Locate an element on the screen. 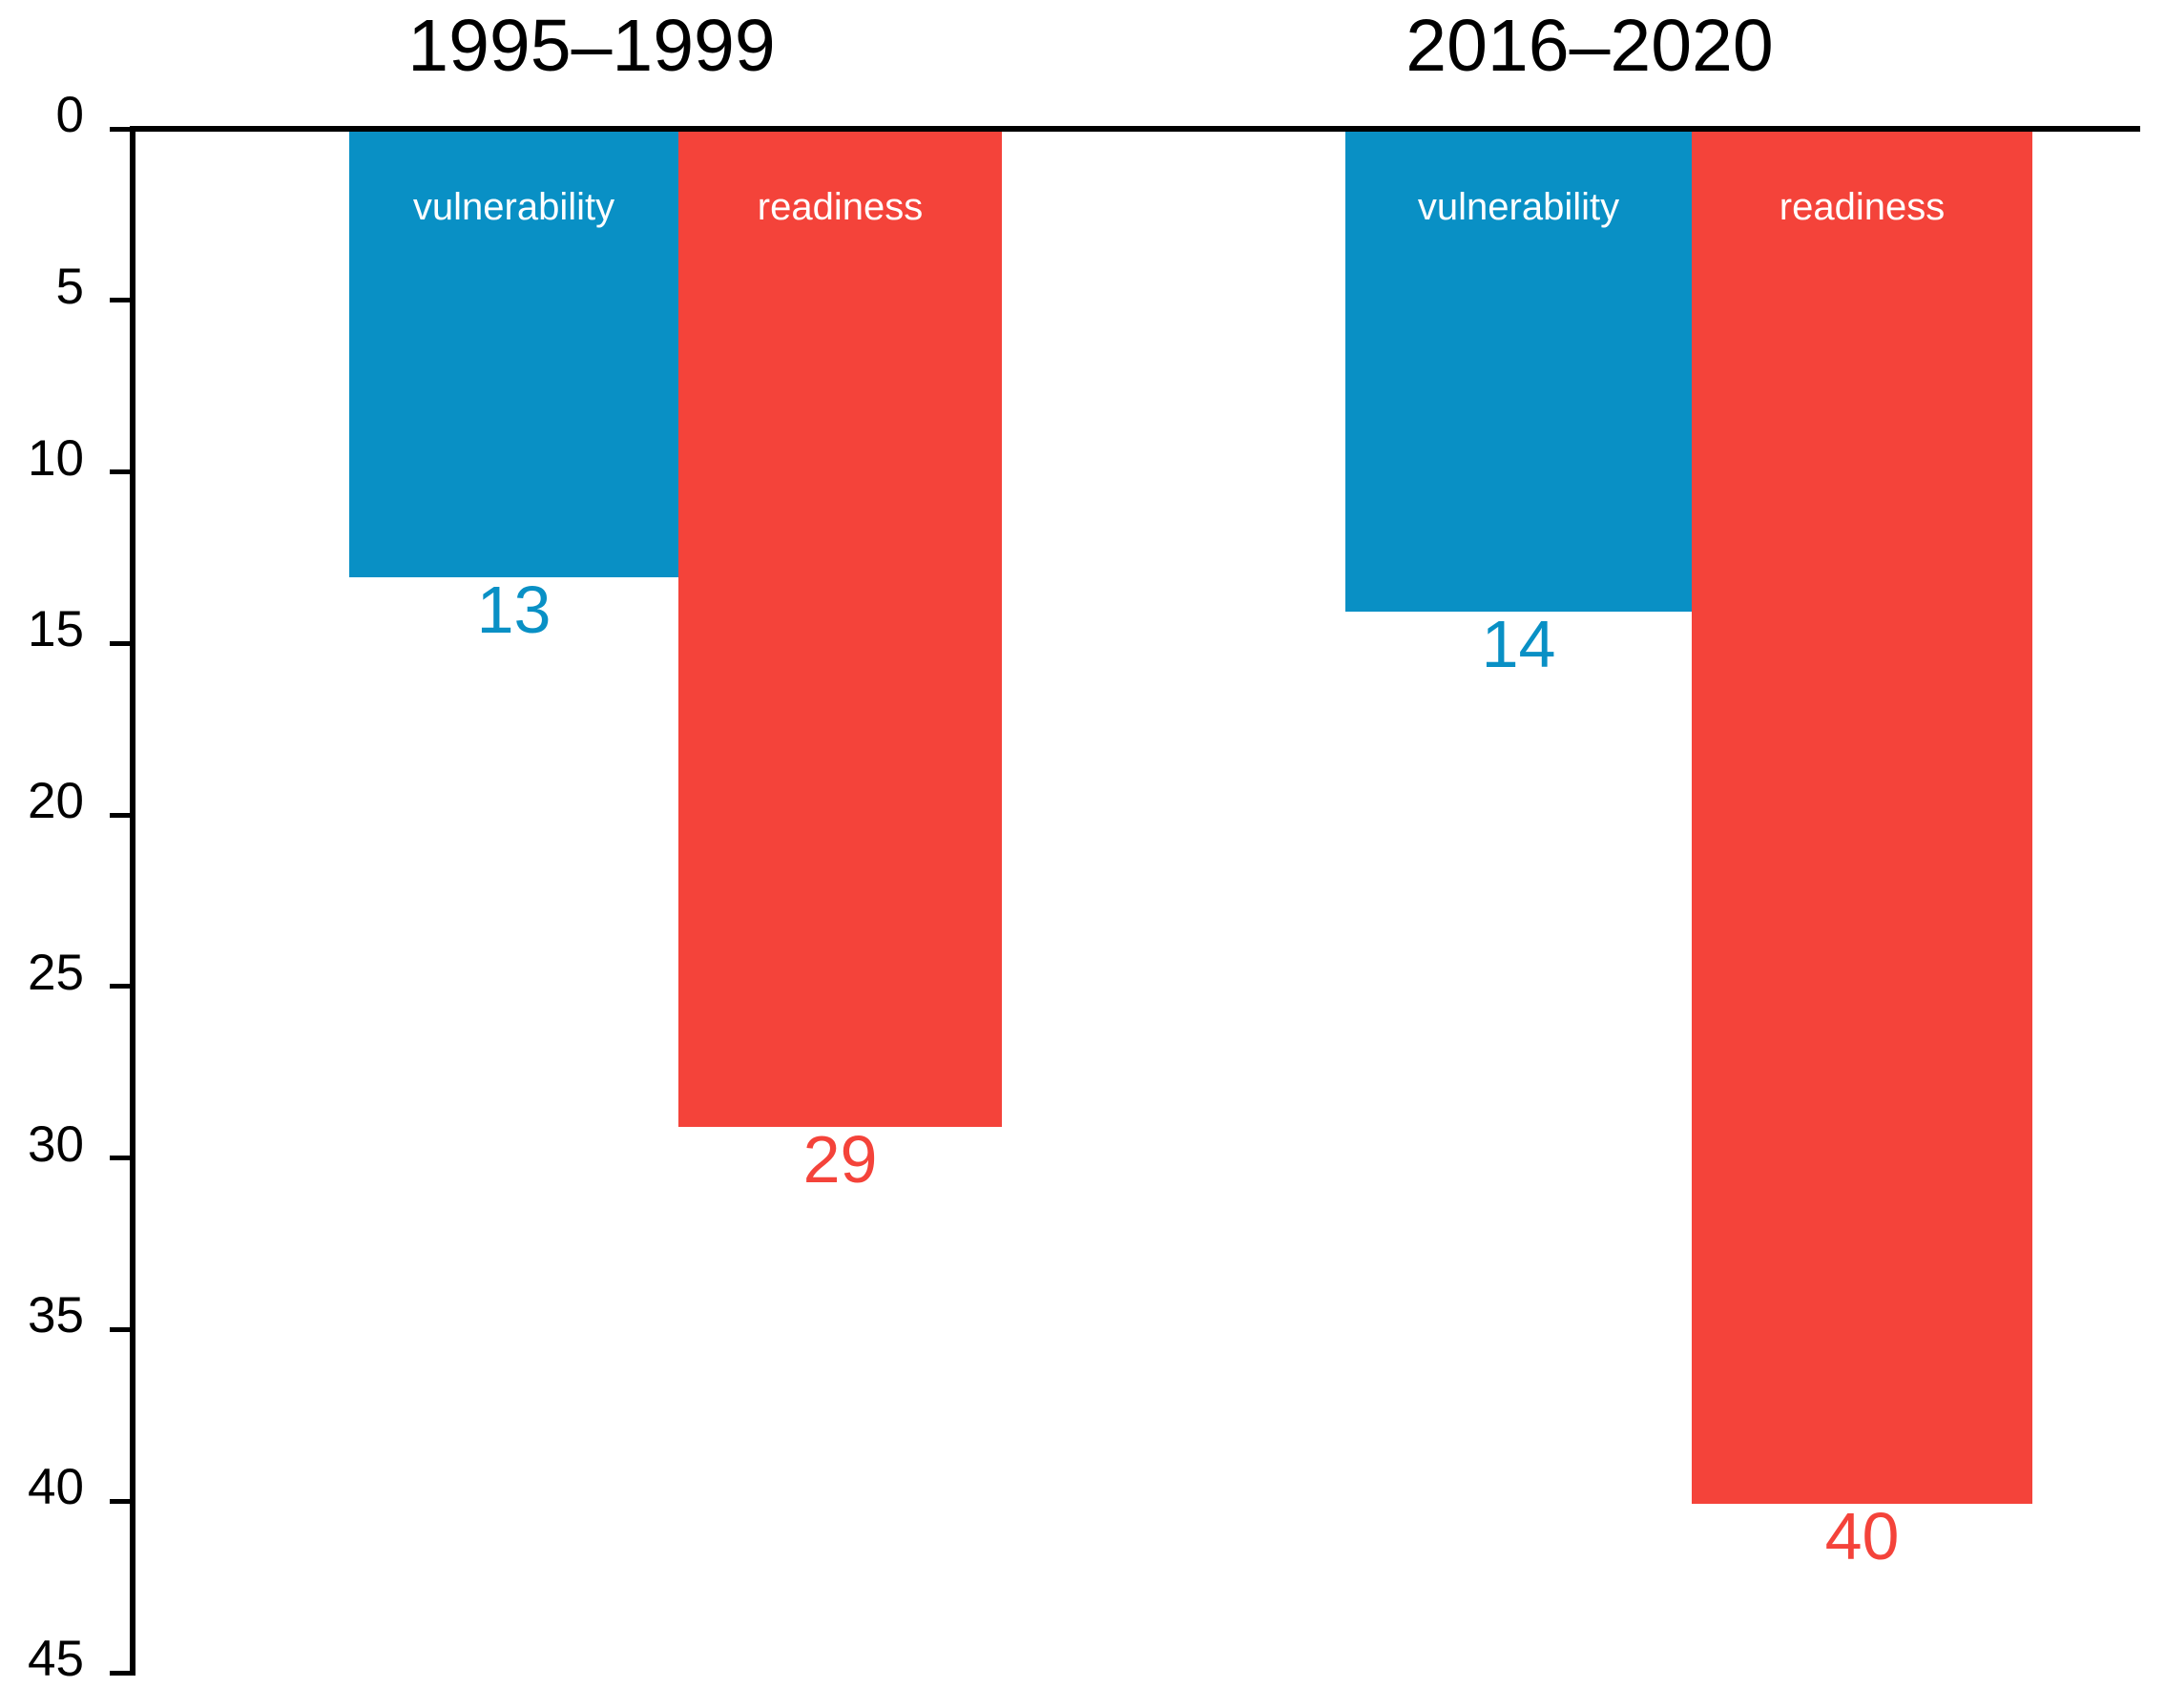 The height and width of the screenshot is (1708, 2165). series-label-vulnerability-group-2: vulnerability is located at coordinates (1518, 207).